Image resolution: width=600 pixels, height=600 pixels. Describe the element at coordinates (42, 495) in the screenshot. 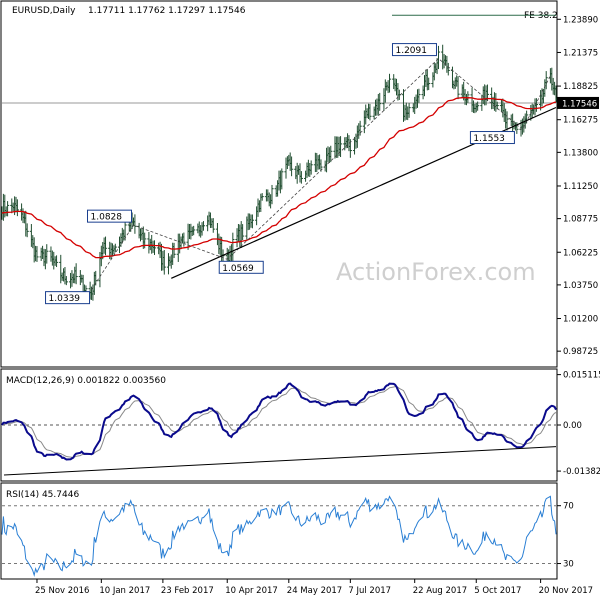

I see `rsi-title: RSI(14) 45.7446` at that location.